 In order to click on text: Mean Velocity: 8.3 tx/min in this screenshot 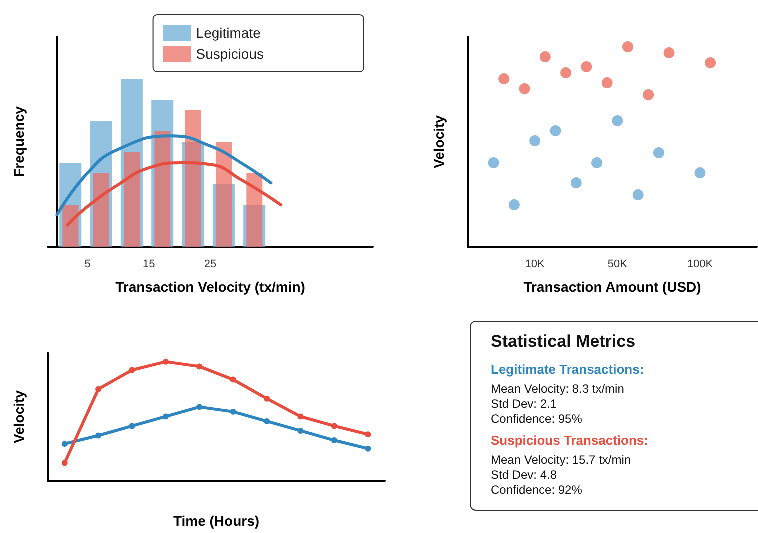, I will do `click(558, 389)`.